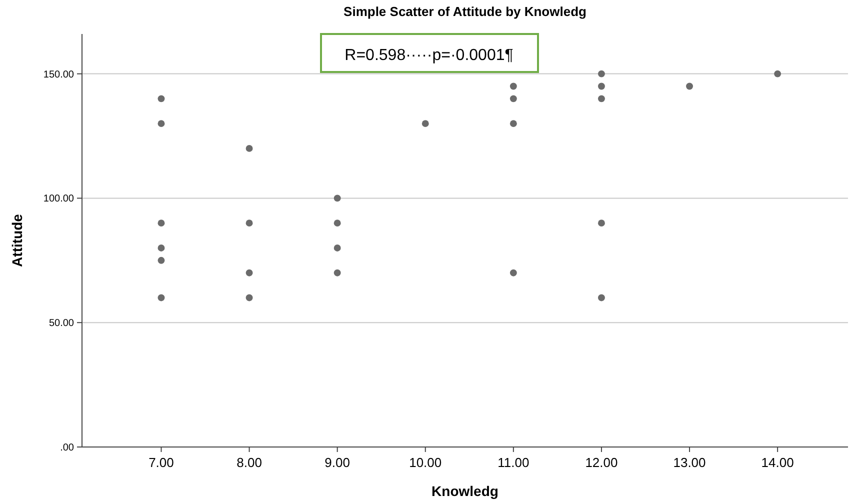 Image resolution: width=850 pixels, height=504 pixels. What do you see at coordinates (429, 55) in the screenshot?
I see `annotation: R=0.598·····p=·0.0001¶` at bounding box center [429, 55].